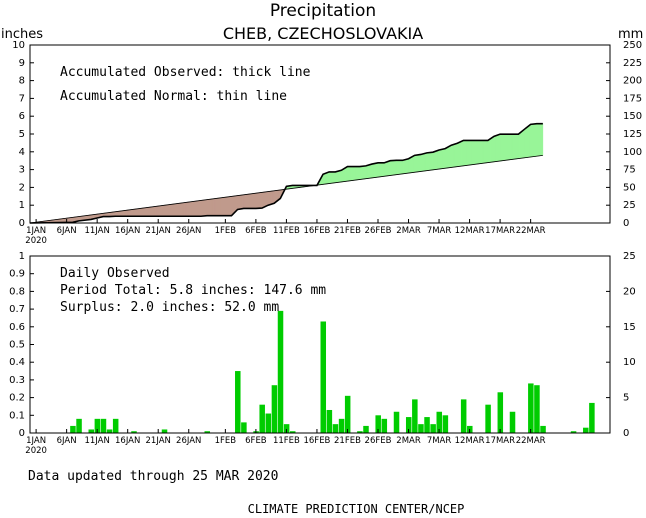  Describe the element at coordinates (632, 152) in the screenshot. I see `y-right-tick-label: 100` at that location.